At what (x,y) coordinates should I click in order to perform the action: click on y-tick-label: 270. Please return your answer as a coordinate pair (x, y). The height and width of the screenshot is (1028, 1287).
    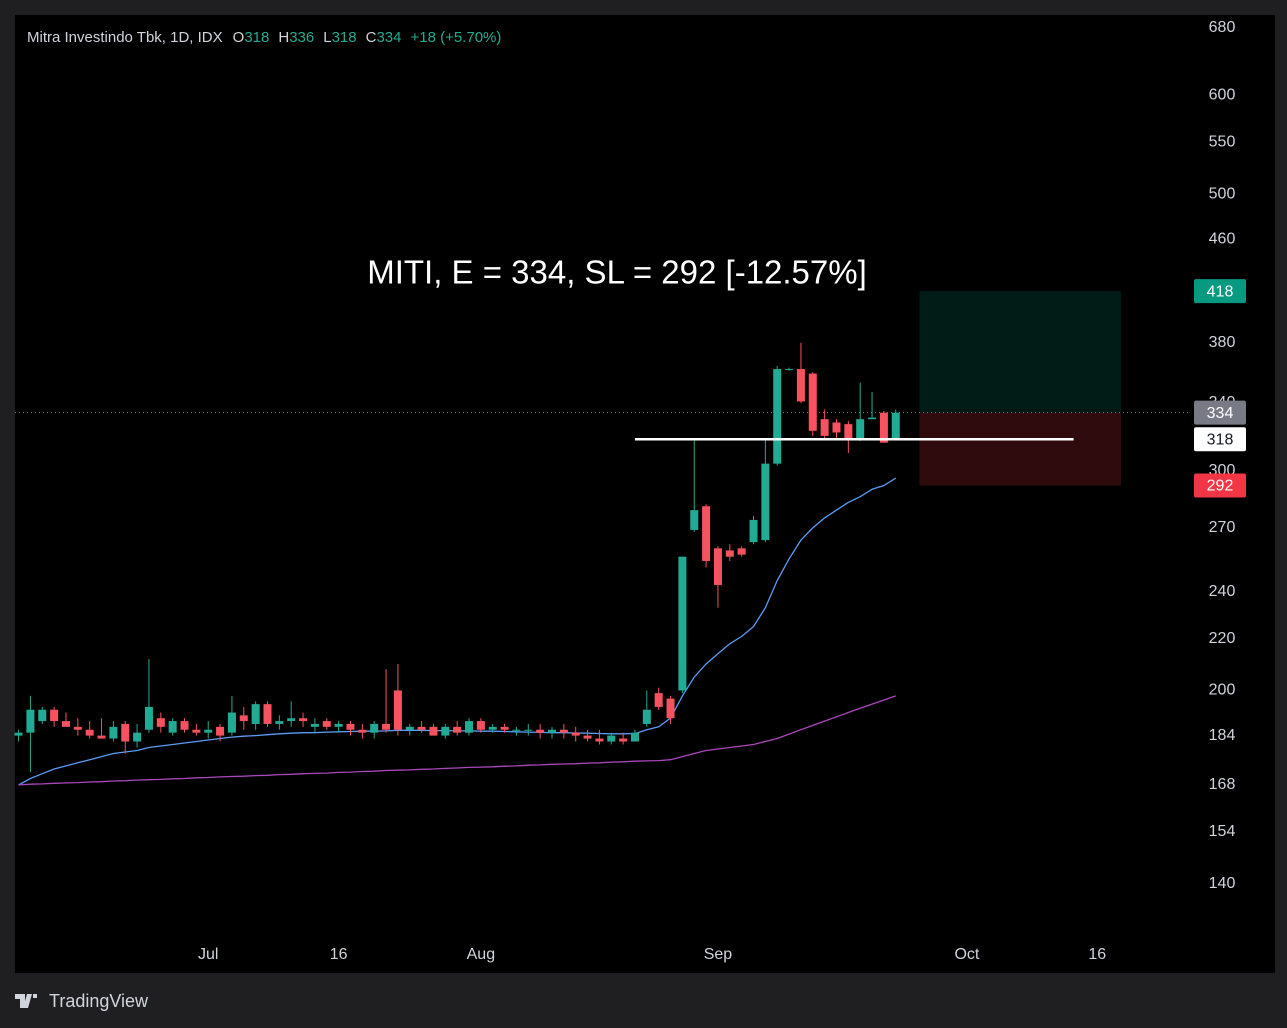
    Looking at the image, I should click on (1222, 527).